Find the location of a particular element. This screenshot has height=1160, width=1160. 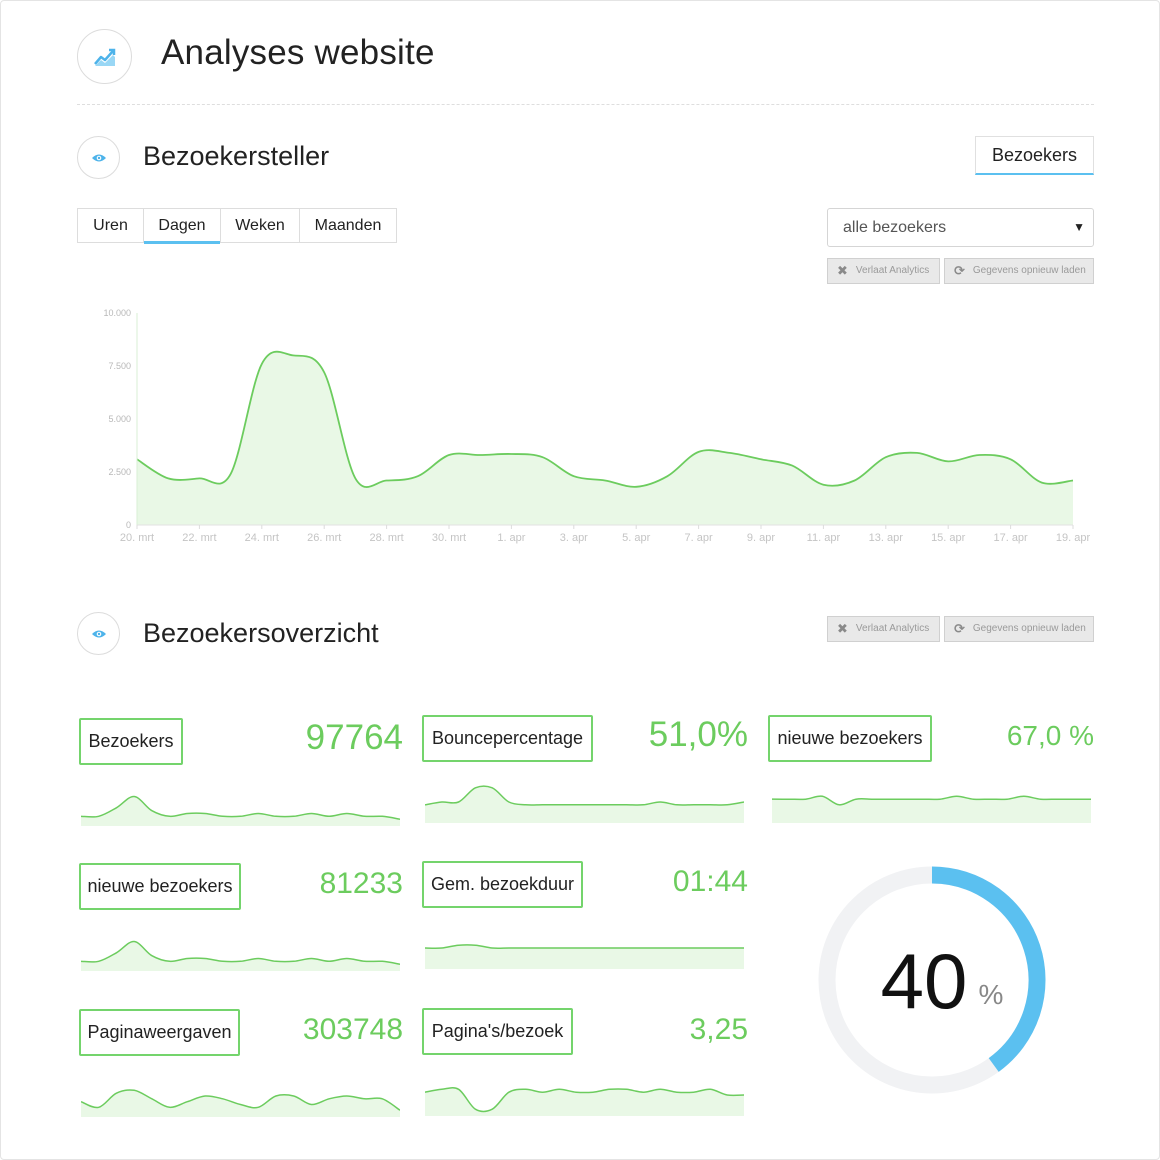

metric-value: 67,0 % is located at coordinates (1050, 735).